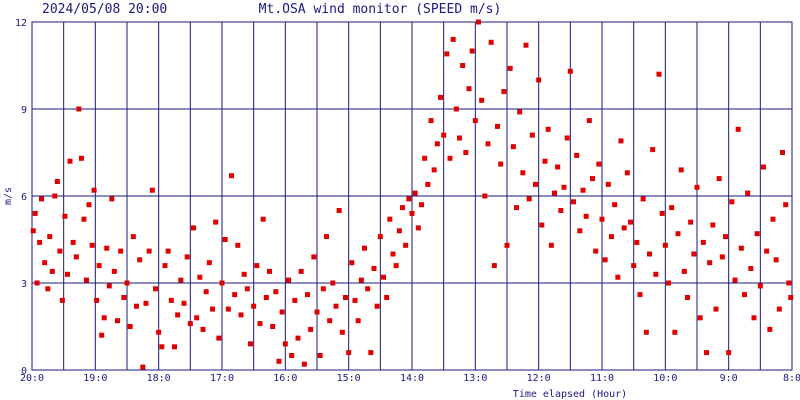  I want to click on x-tick-label: 20:0, so click(32, 378).